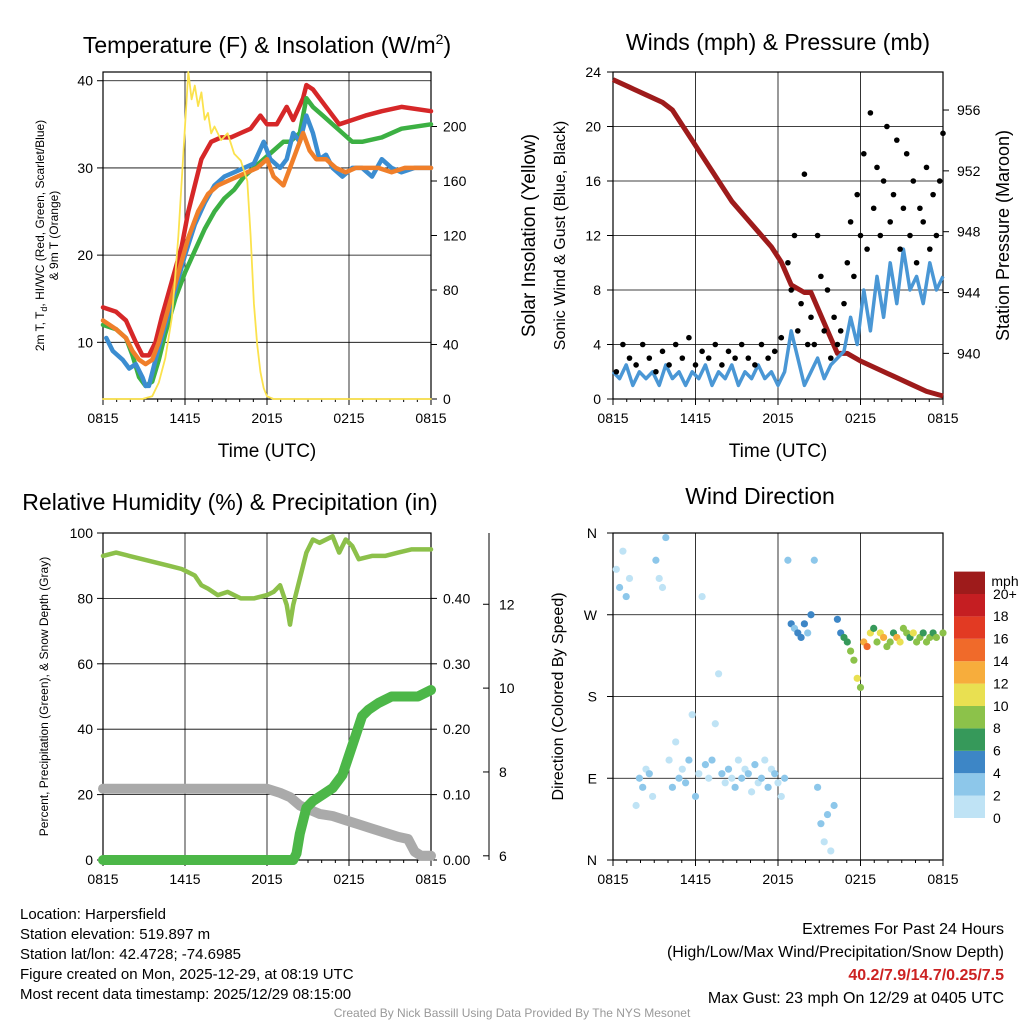 The width and height of the screenshot is (1024, 1024). I want to click on rh-xtick-label-2: 2015, so click(266, 879).